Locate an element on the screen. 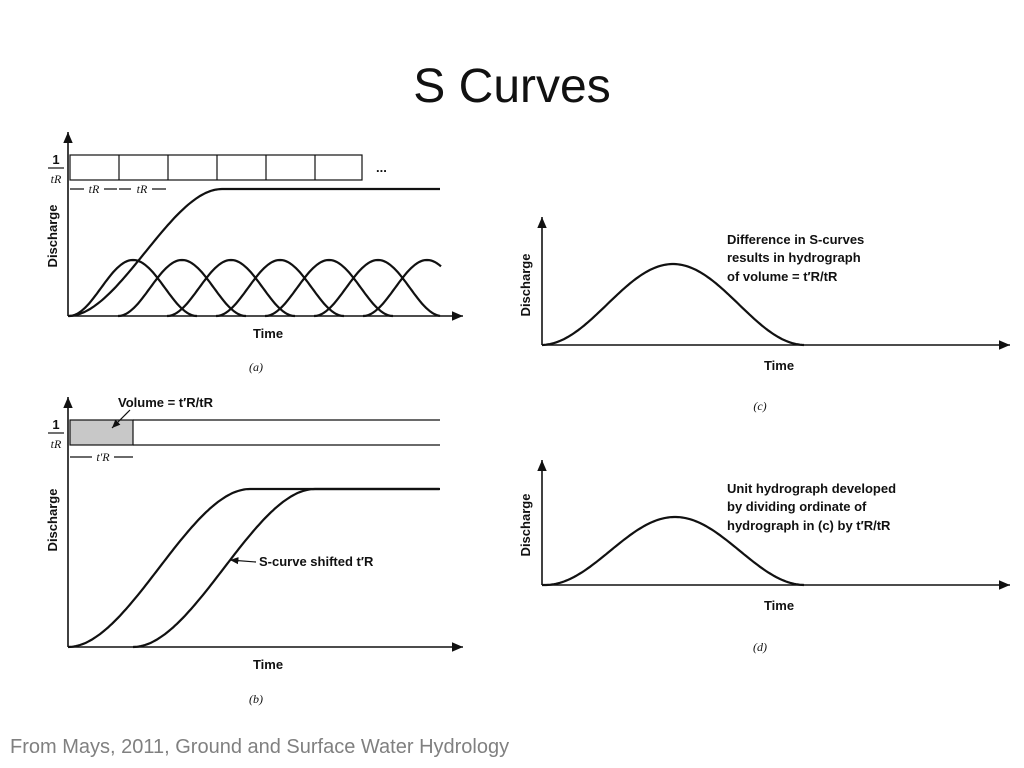 The height and width of the screenshot is (768, 1024). s-curve-shifted is located at coordinates (285, 568).